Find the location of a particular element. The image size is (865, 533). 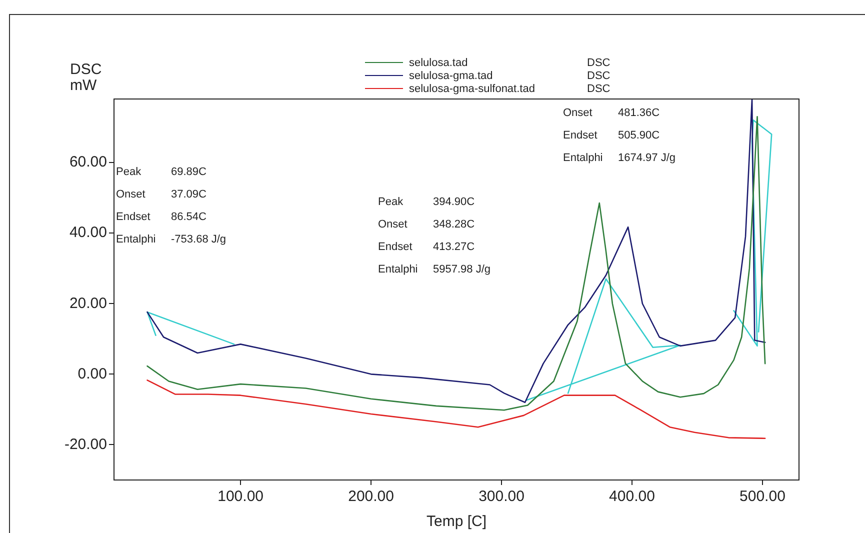

x-tick-label: 200.00 is located at coordinates (371, 497).